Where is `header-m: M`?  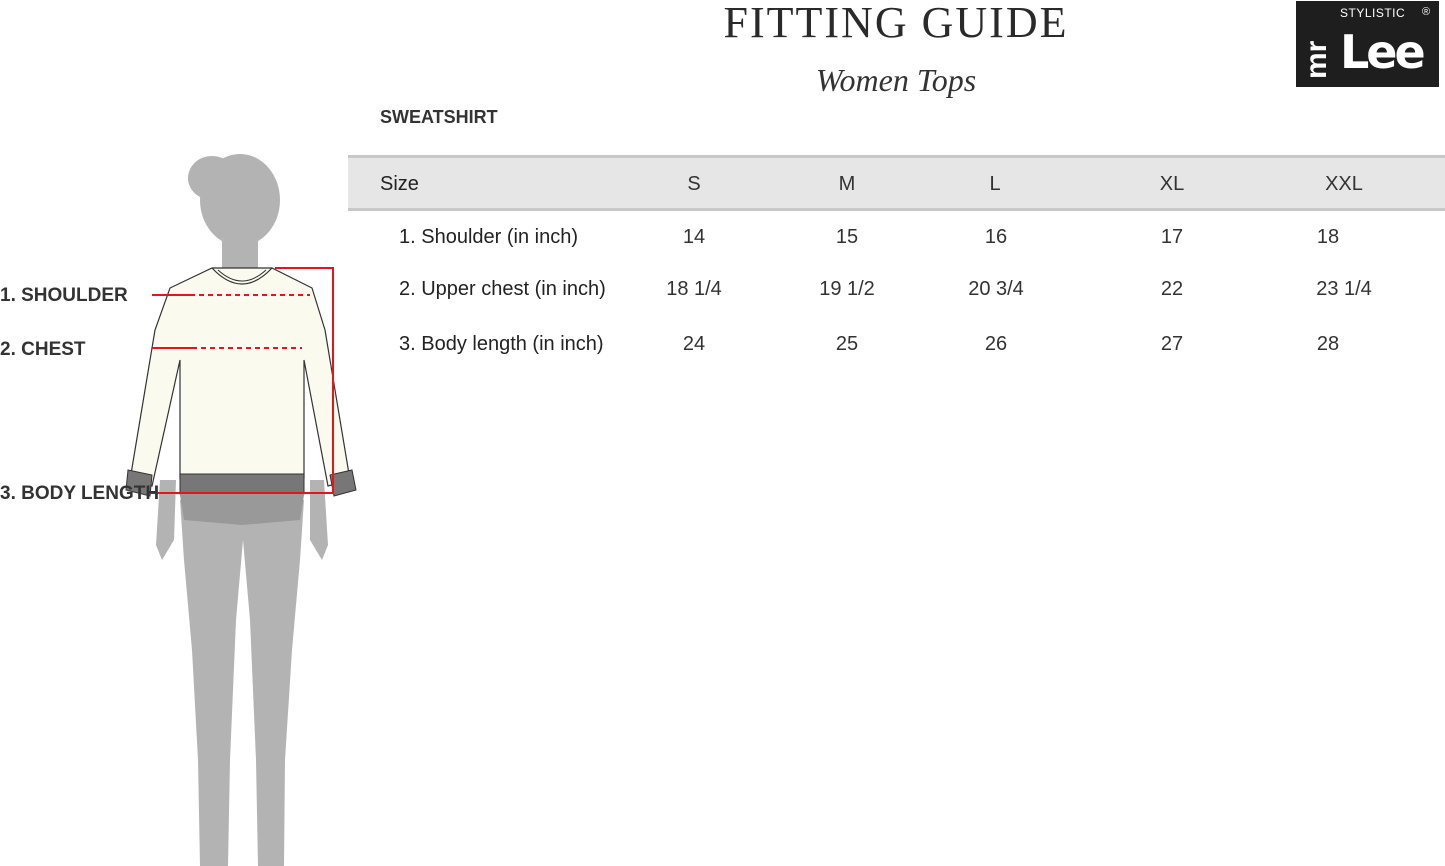
header-m: M is located at coordinates (847, 184).